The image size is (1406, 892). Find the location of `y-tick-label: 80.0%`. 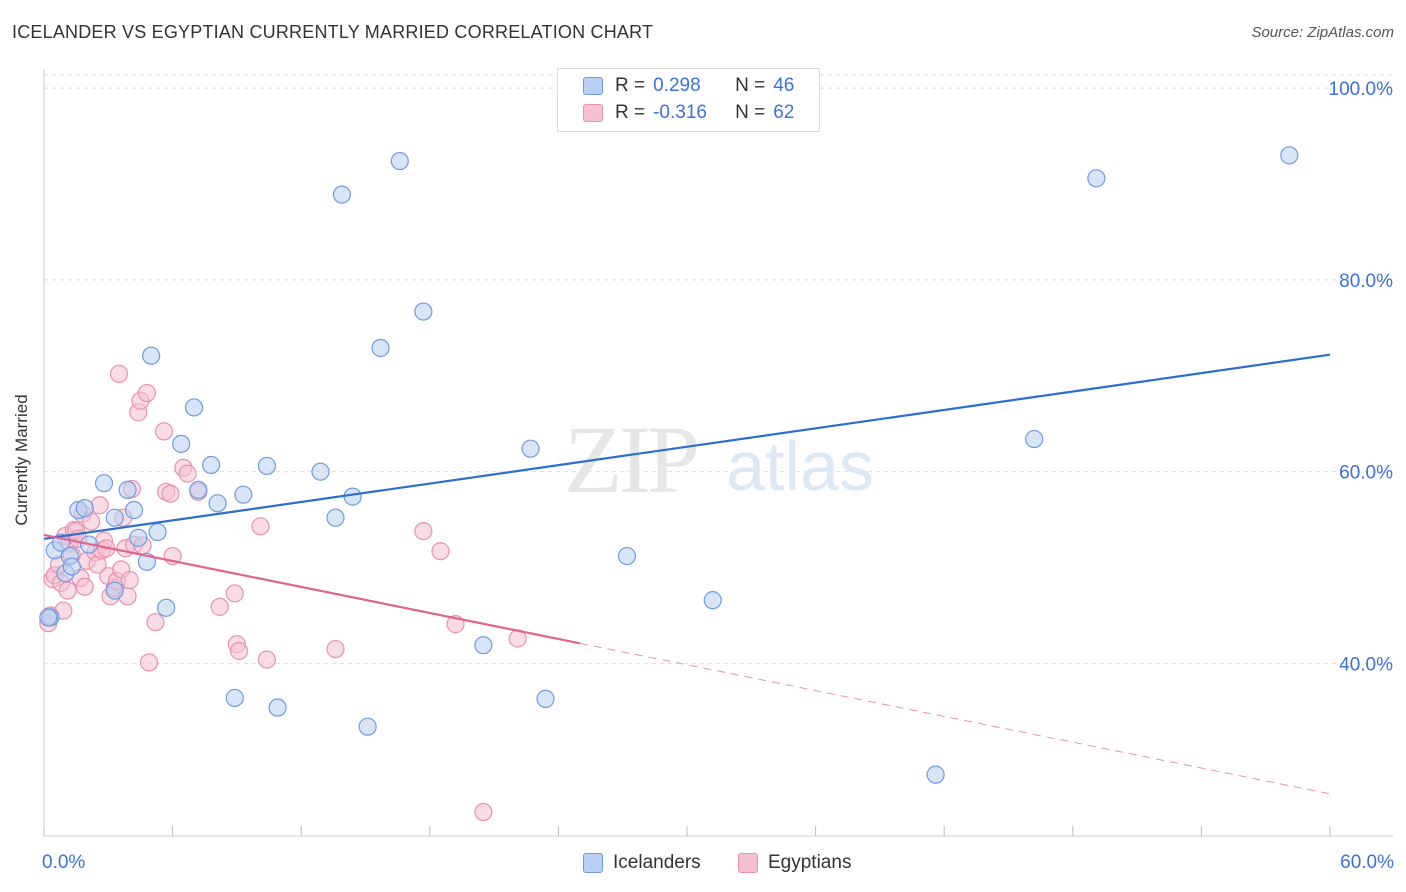

y-tick-label: 80.0% is located at coordinates (1366, 281).